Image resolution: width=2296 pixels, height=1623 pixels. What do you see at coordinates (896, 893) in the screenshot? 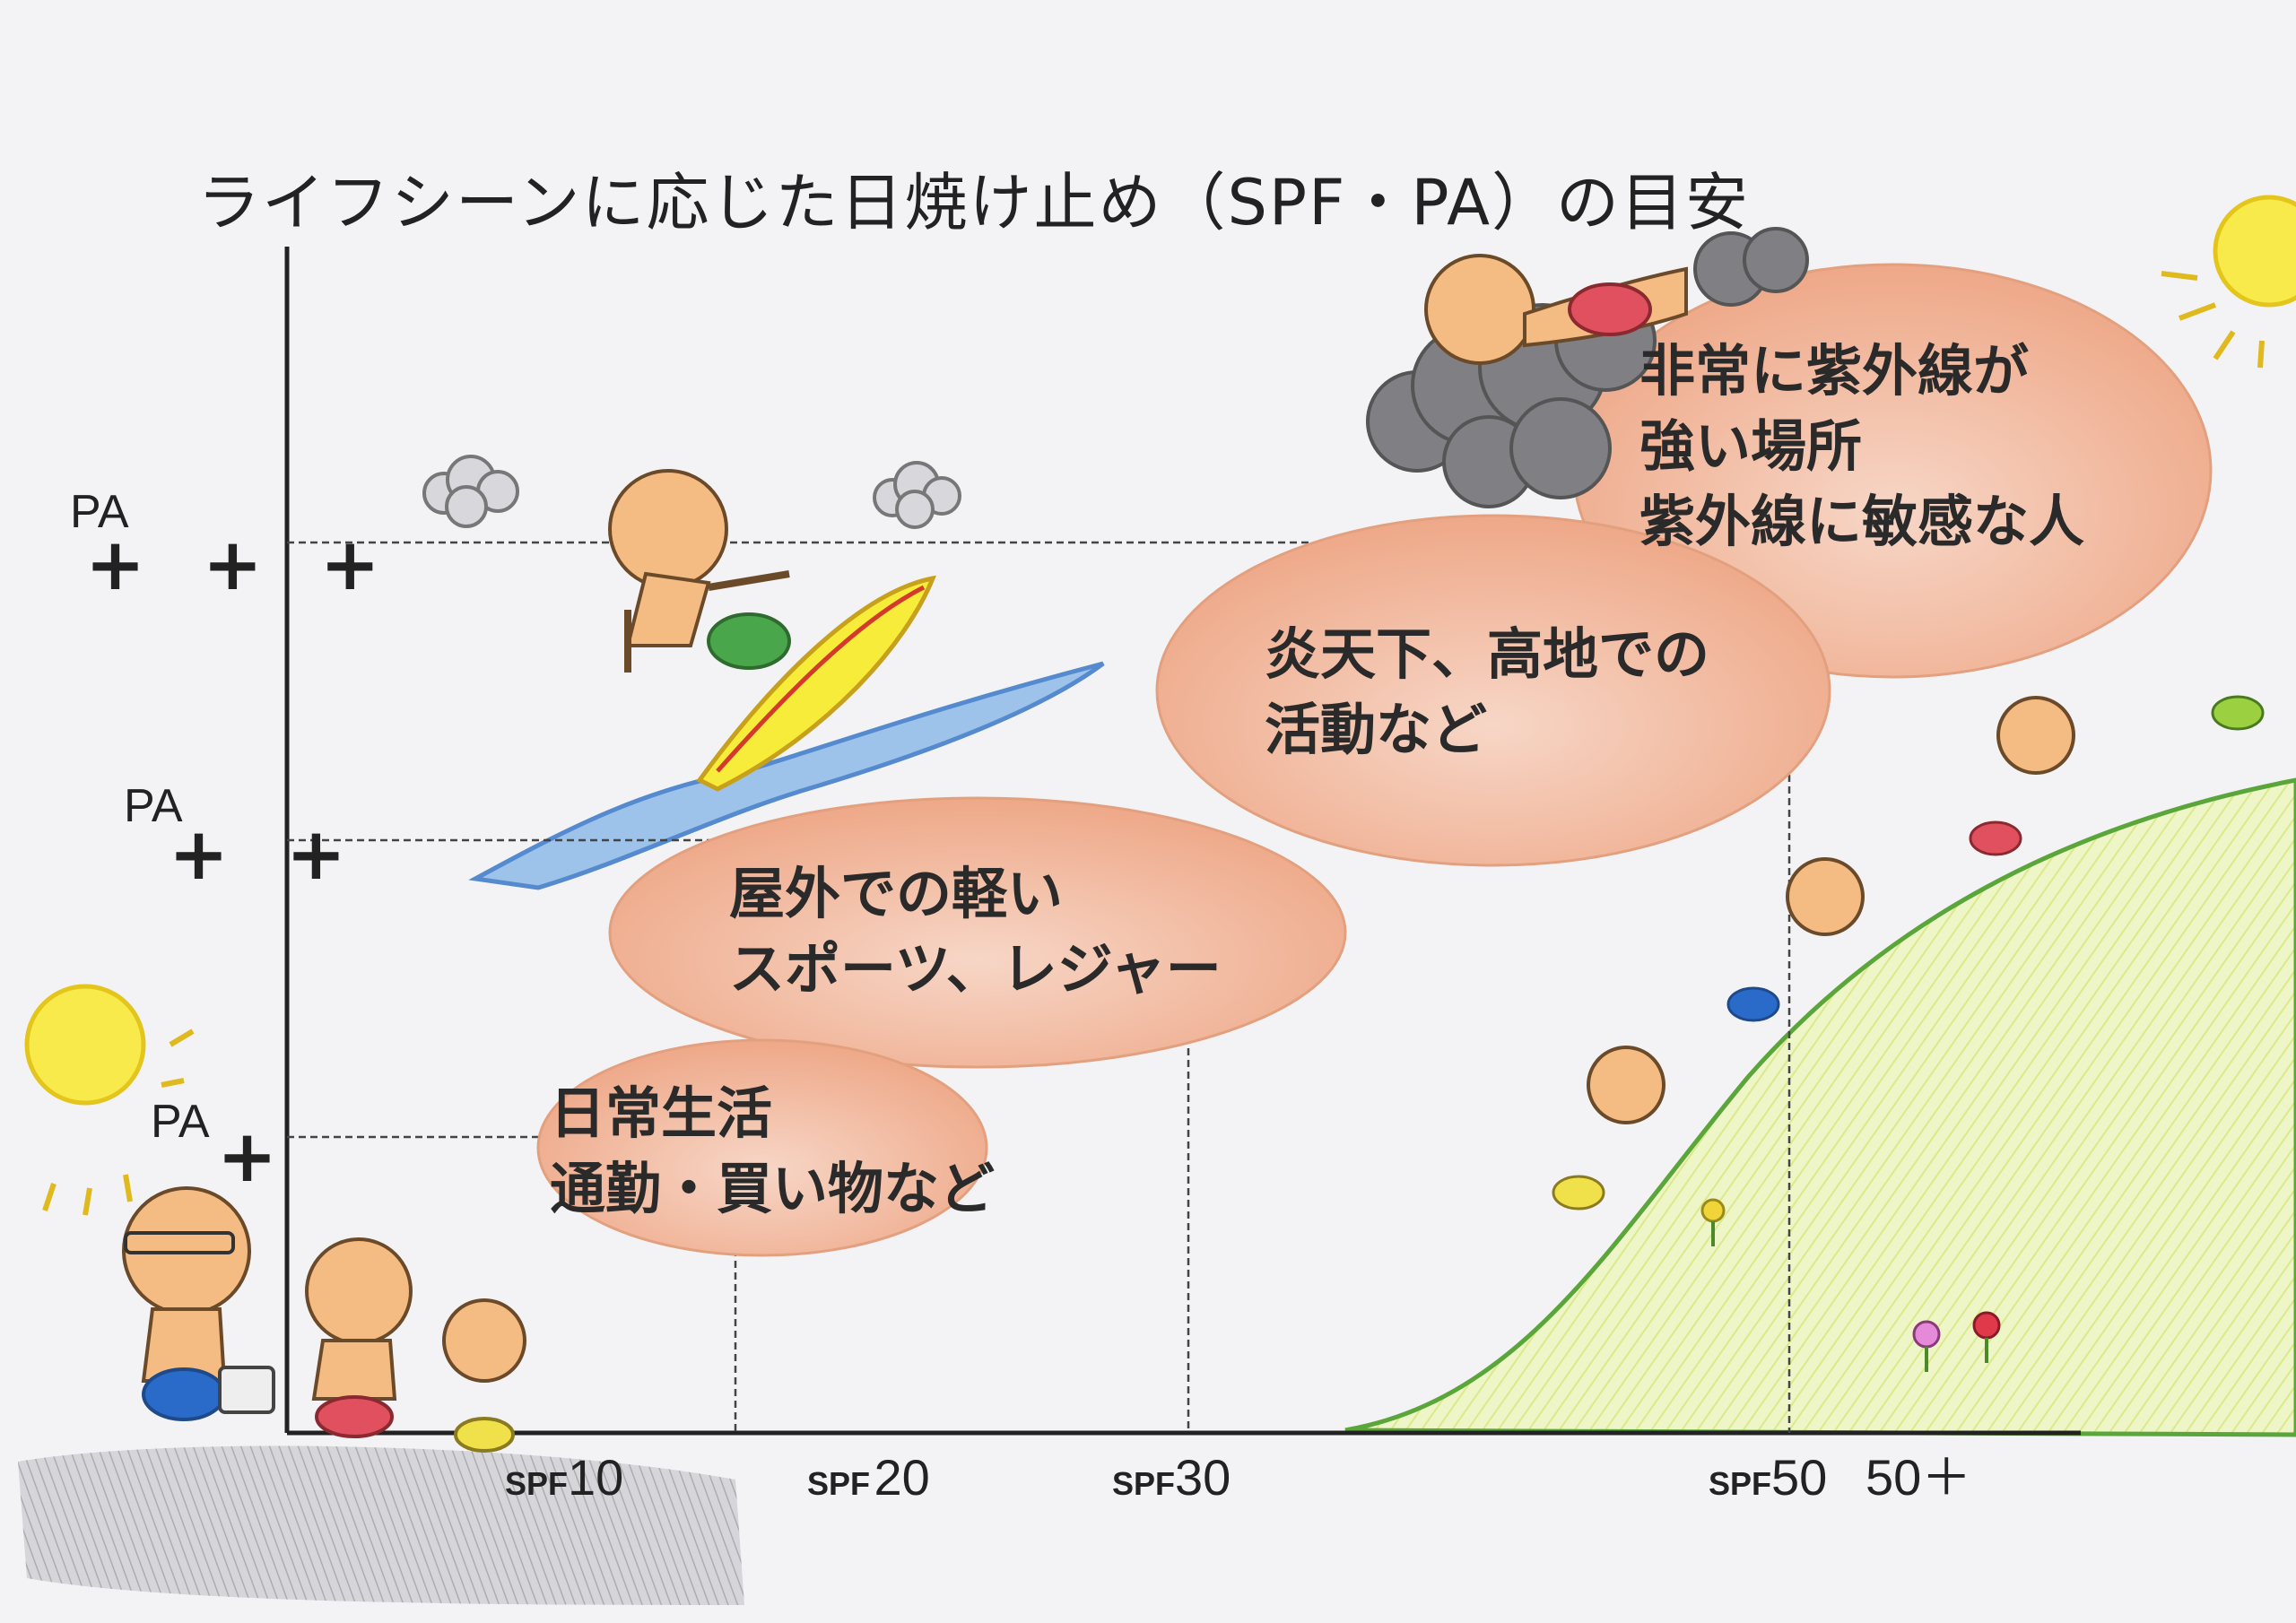
I see `scene-line: 屋外での軽い` at bounding box center [896, 893].